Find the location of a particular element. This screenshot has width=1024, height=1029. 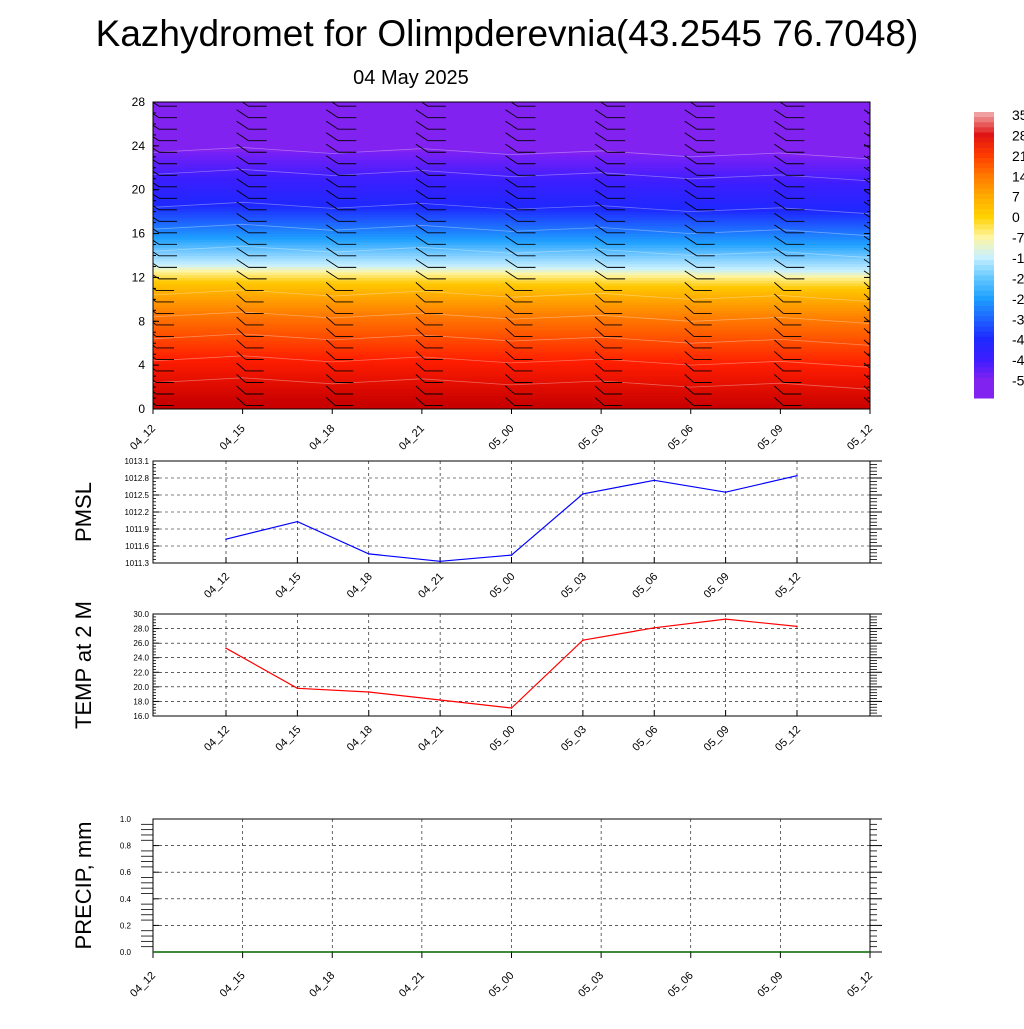

x-tick-label: 05_09 is located at coordinates (770, 438).